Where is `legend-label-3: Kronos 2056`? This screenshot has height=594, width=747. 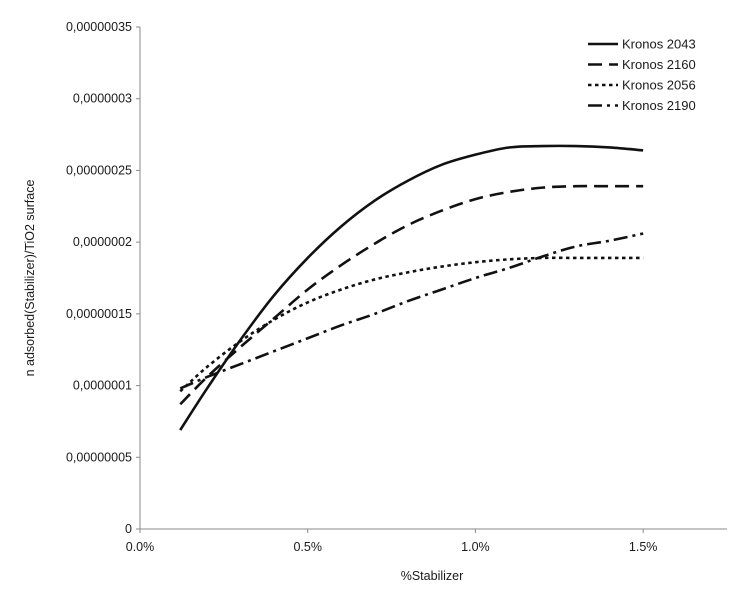
legend-label-3: Kronos 2056 is located at coordinates (659, 85).